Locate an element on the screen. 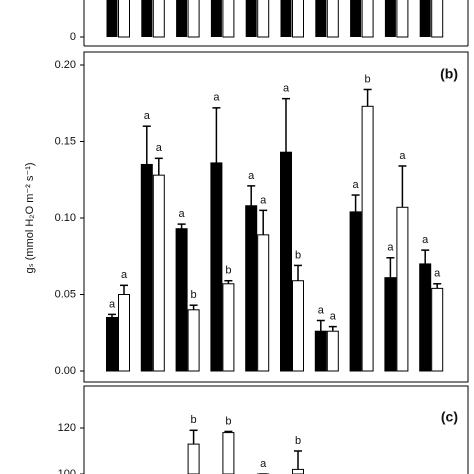 This screenshot has height=474, width=474. y-axis-title: gₛ (mmol H₂O m⁻² s⁻¹) is located at coordinates (30, 217).